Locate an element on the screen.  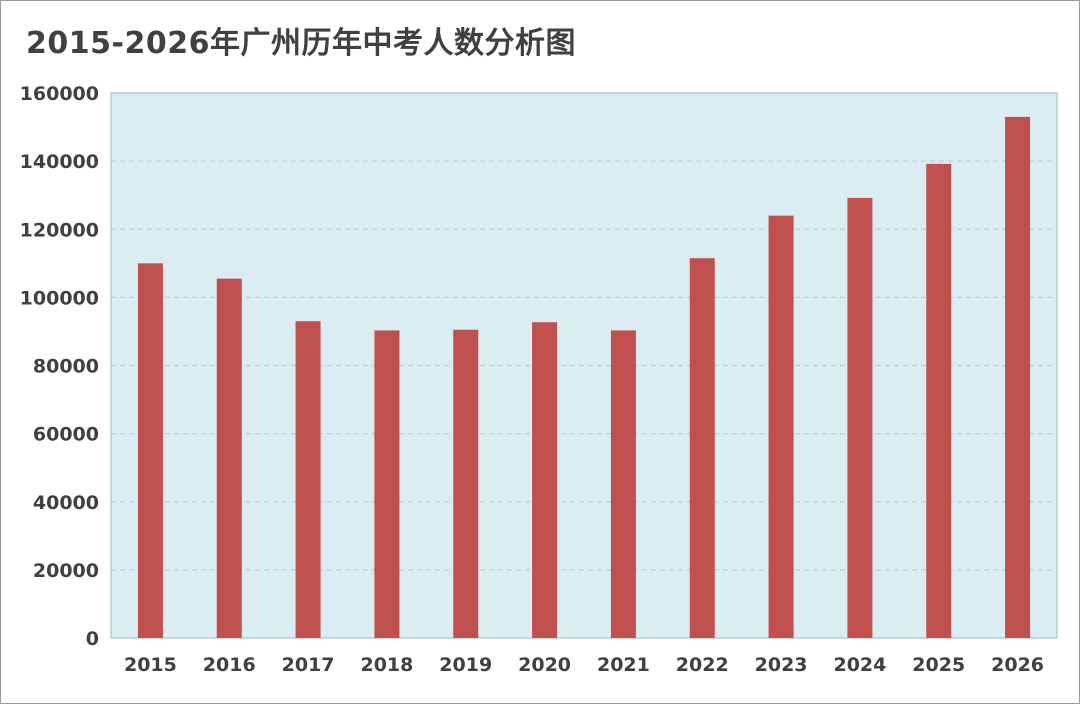
x-tick-label: 2026 is located at coordinates (1017, 665).